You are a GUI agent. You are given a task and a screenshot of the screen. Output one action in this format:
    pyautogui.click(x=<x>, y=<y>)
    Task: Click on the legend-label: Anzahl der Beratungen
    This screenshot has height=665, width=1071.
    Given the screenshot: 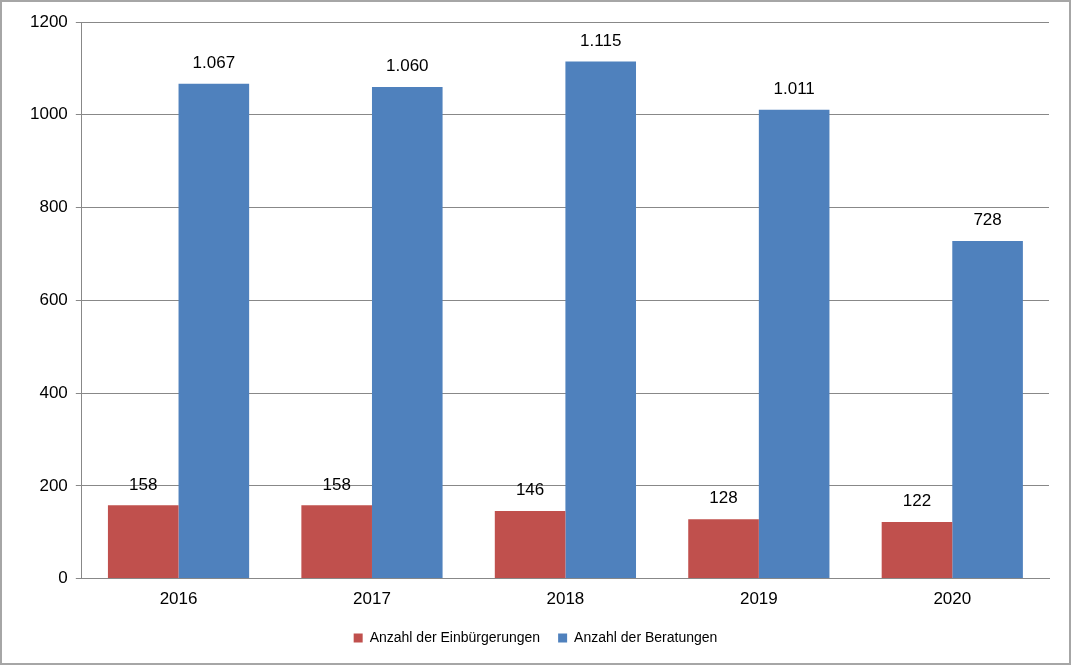 What is the action you would take?
    pyautogui.click(x=646, y=636)
    